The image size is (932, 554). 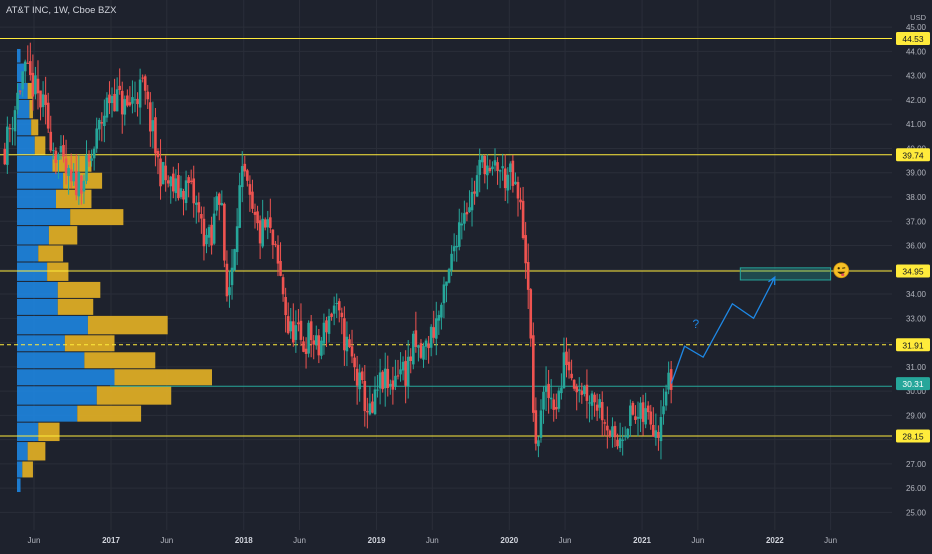 What do you see at coordinates (723, 330) in the screenshot?
I see `projection-path` at bounding box center [723, 330].